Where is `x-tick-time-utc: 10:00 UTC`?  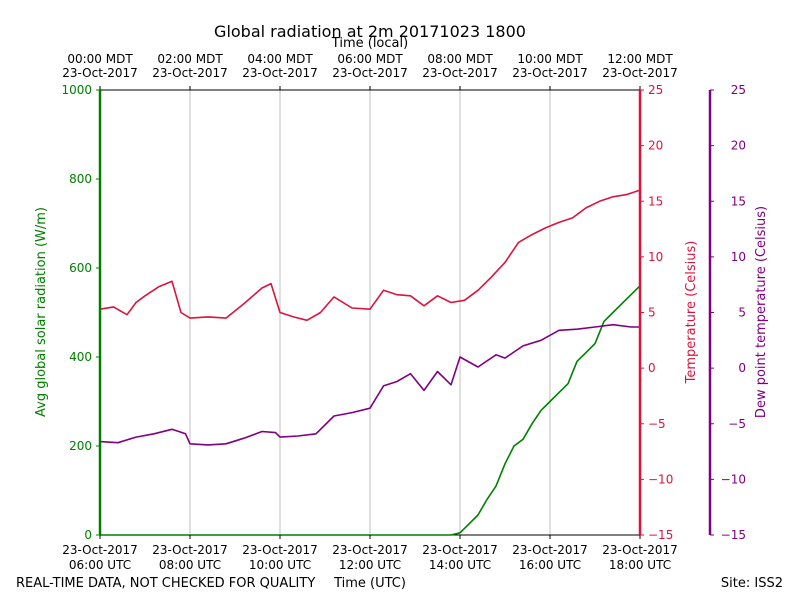
x-tick-time-utc: 10:00 UTC is located at coordinates (280, 565).